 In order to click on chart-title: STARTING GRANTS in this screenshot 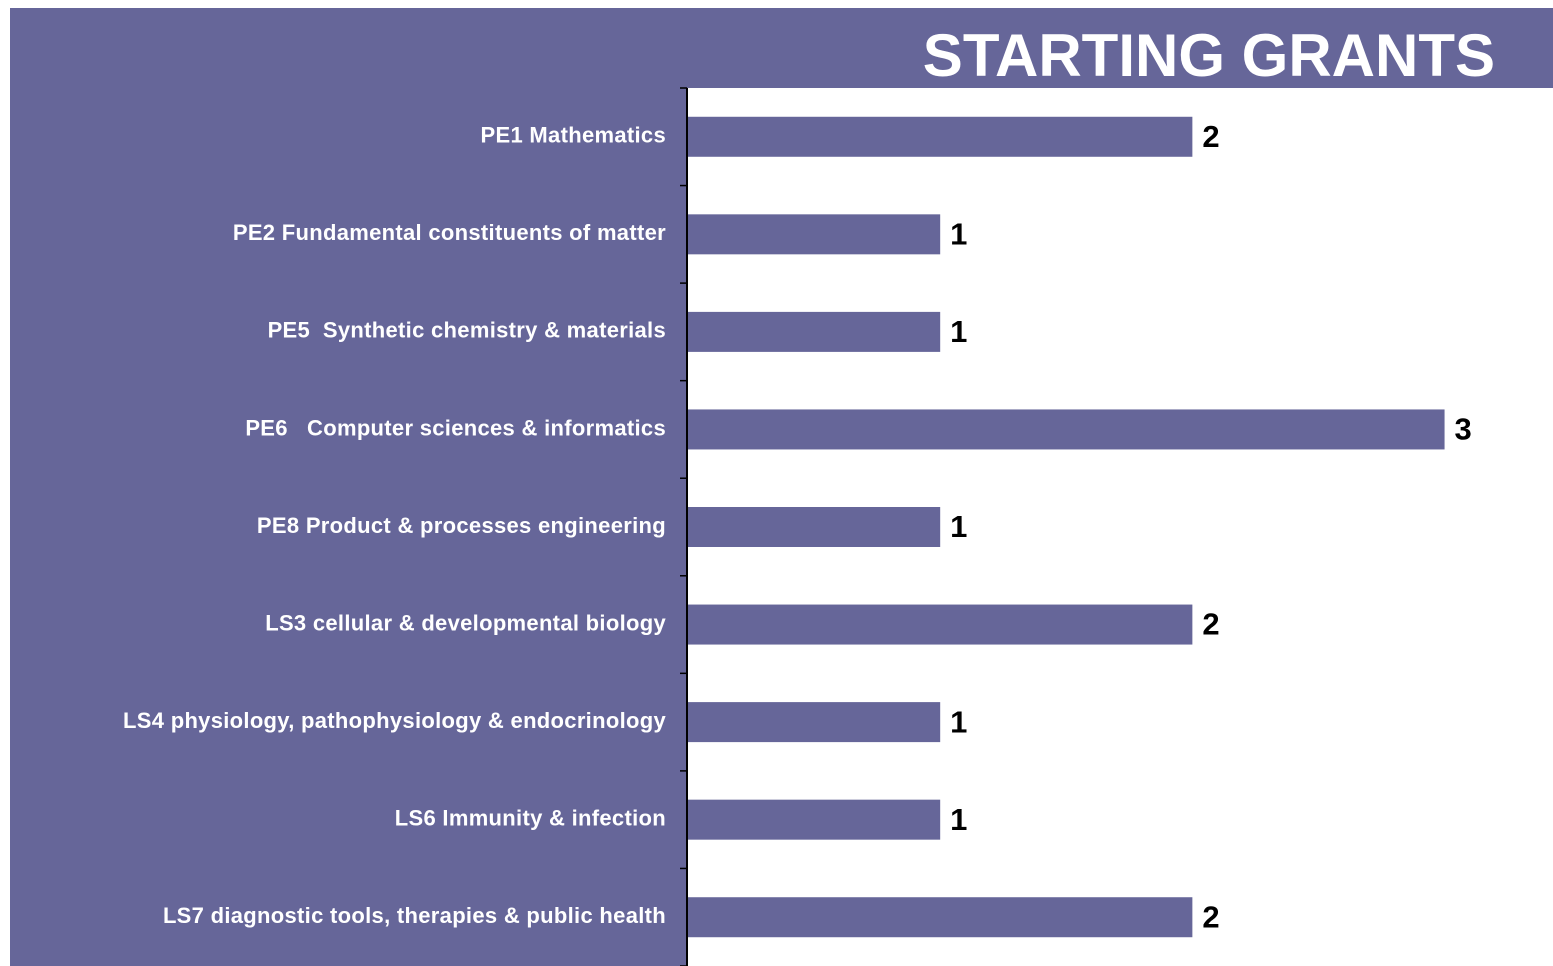, I will do `click(1209, 55)`.